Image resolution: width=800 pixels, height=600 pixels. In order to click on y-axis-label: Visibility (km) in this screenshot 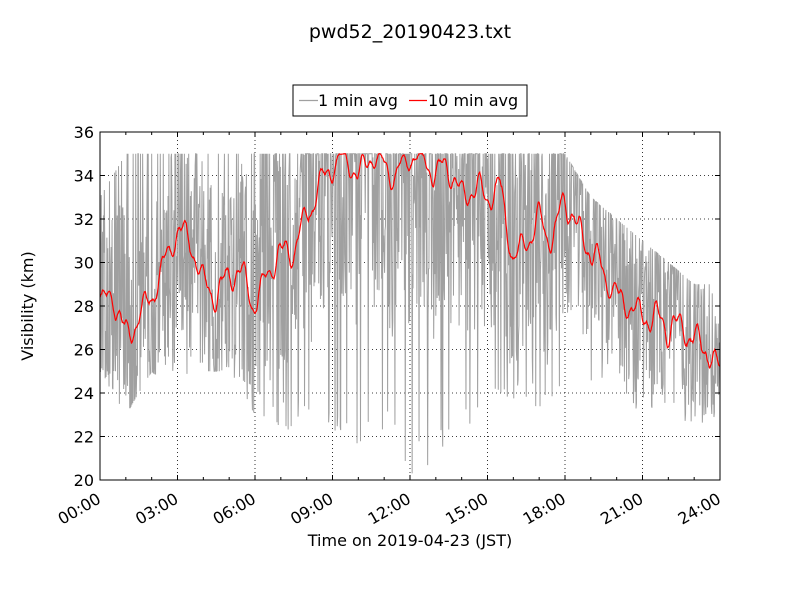, I will do `click(27, 305)`.